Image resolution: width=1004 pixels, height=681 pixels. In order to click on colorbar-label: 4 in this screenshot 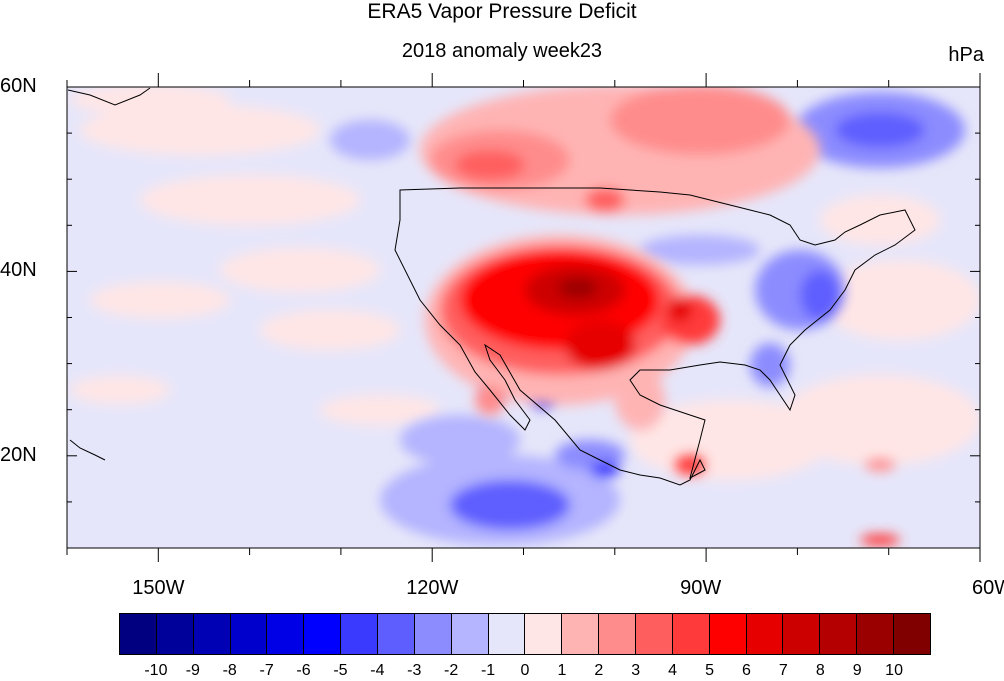, I will do `click(673, 670)`.